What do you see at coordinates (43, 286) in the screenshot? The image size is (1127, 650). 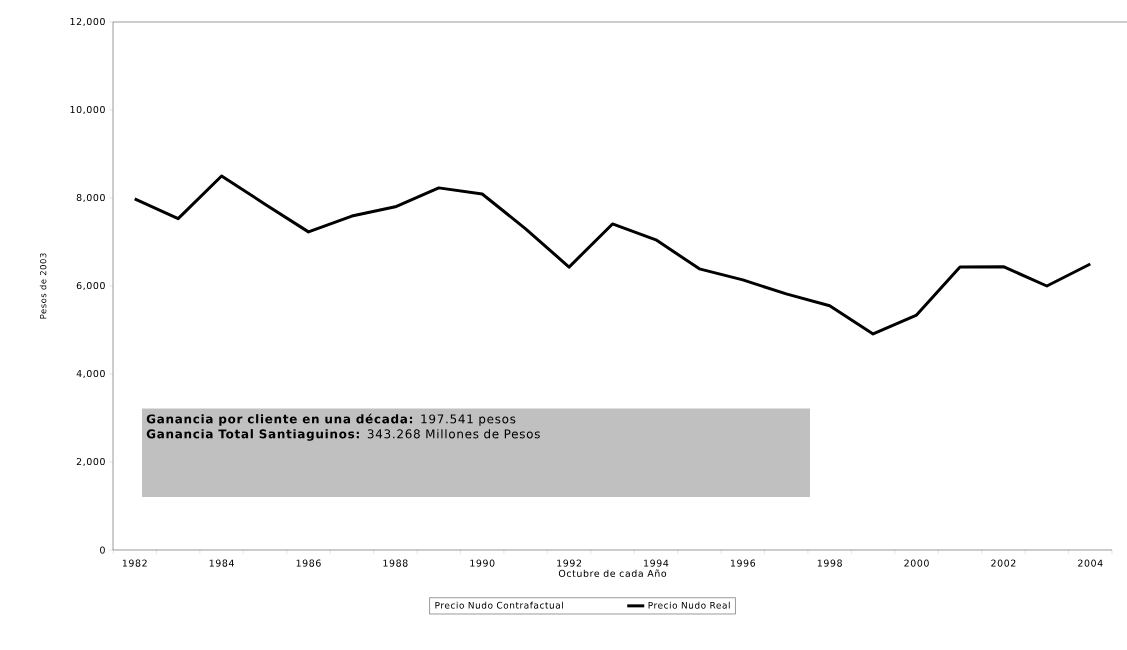 I see `y-axis-title: Pesos de 2003` at bounding box center [43, 286].